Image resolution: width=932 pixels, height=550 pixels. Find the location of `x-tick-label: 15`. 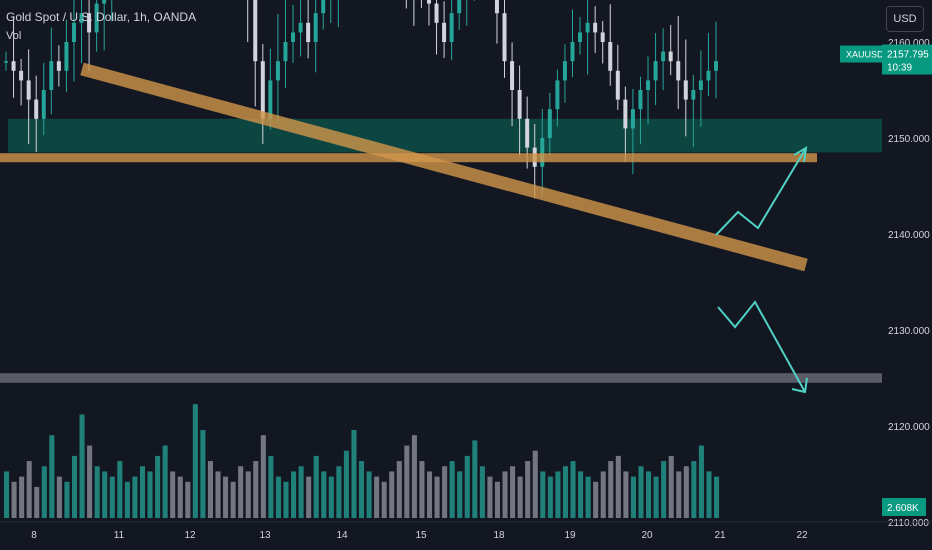

x-tick-label: 15 is located at coordinates (421, 535).